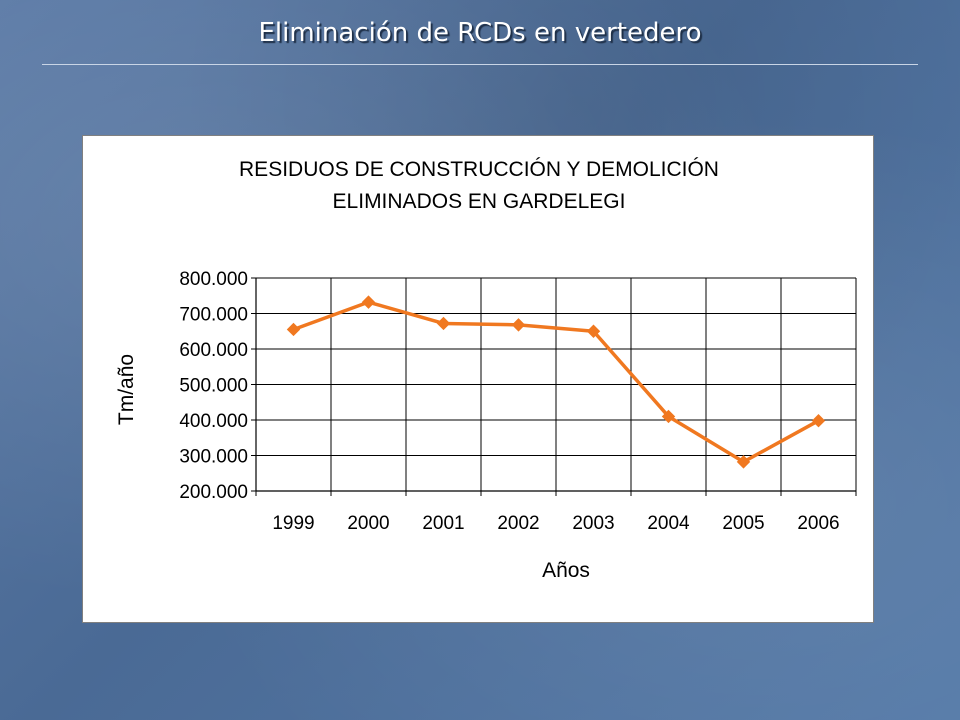 This screenshot has width=960, height=720. Describe the element at coordinates (743, 523) in the screenshot. I see `x-tick-label: 2005` at that location.